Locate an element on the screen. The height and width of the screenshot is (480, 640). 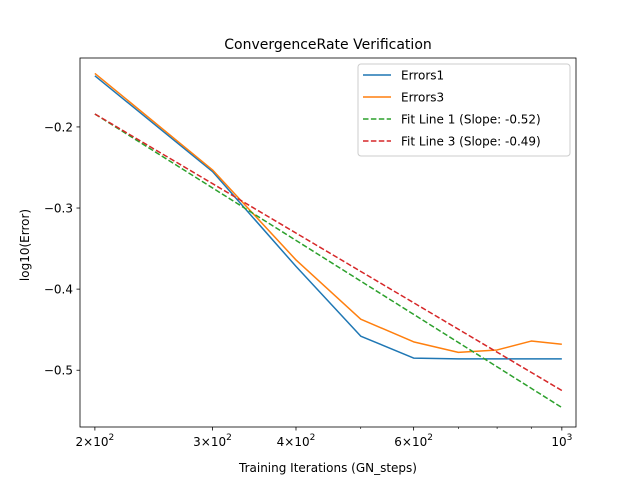
y-tick-label-4: −0.5 is located at coordinates (58, 371).